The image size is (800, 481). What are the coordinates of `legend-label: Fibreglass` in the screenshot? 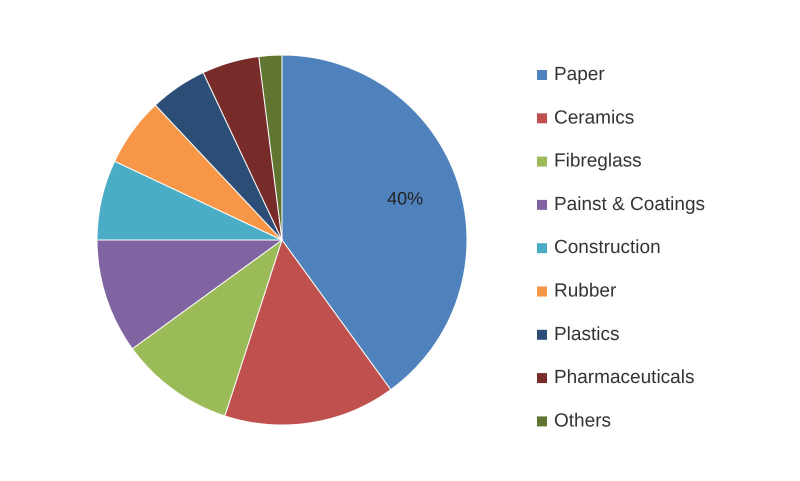 It's located at (598, 161).